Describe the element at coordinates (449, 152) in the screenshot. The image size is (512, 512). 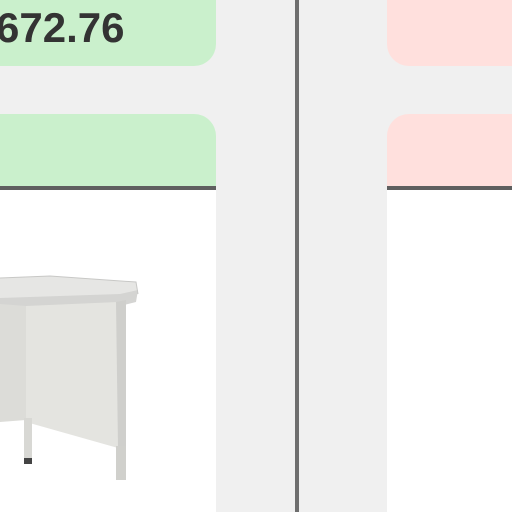
I see `label-banner-right` at that location.